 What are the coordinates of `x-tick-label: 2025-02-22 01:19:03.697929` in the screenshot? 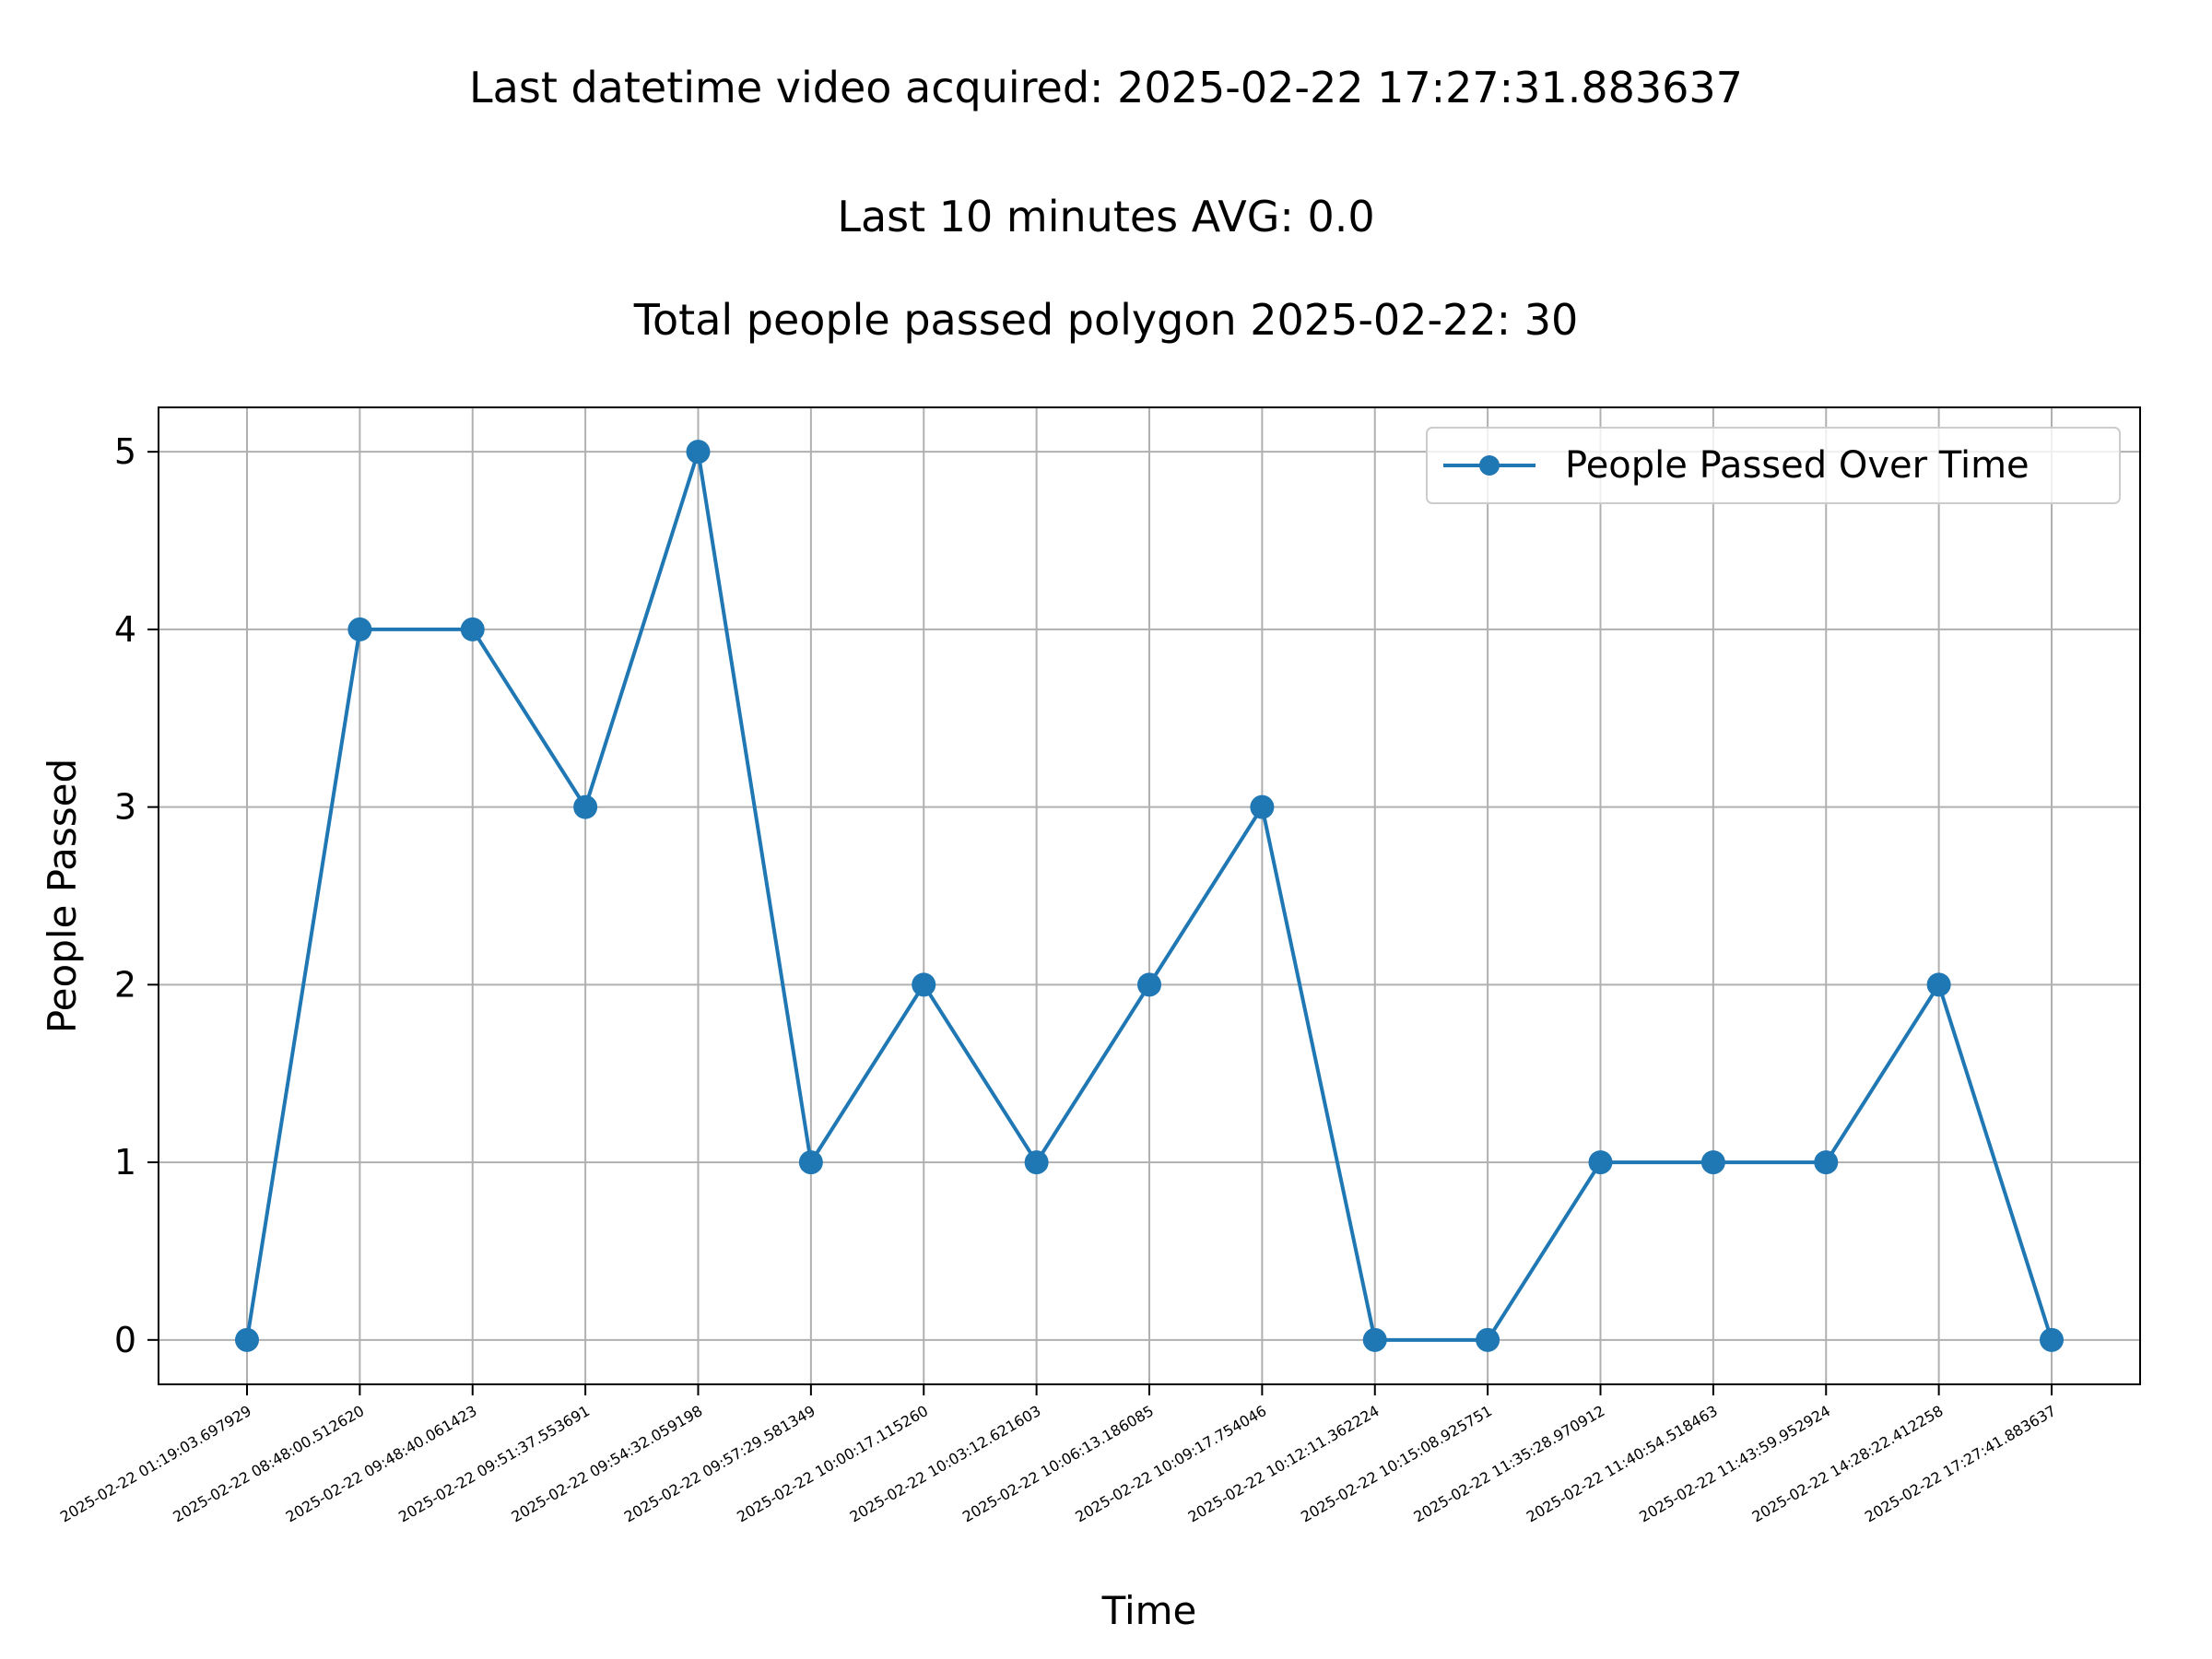 It's located at (155, 1464).